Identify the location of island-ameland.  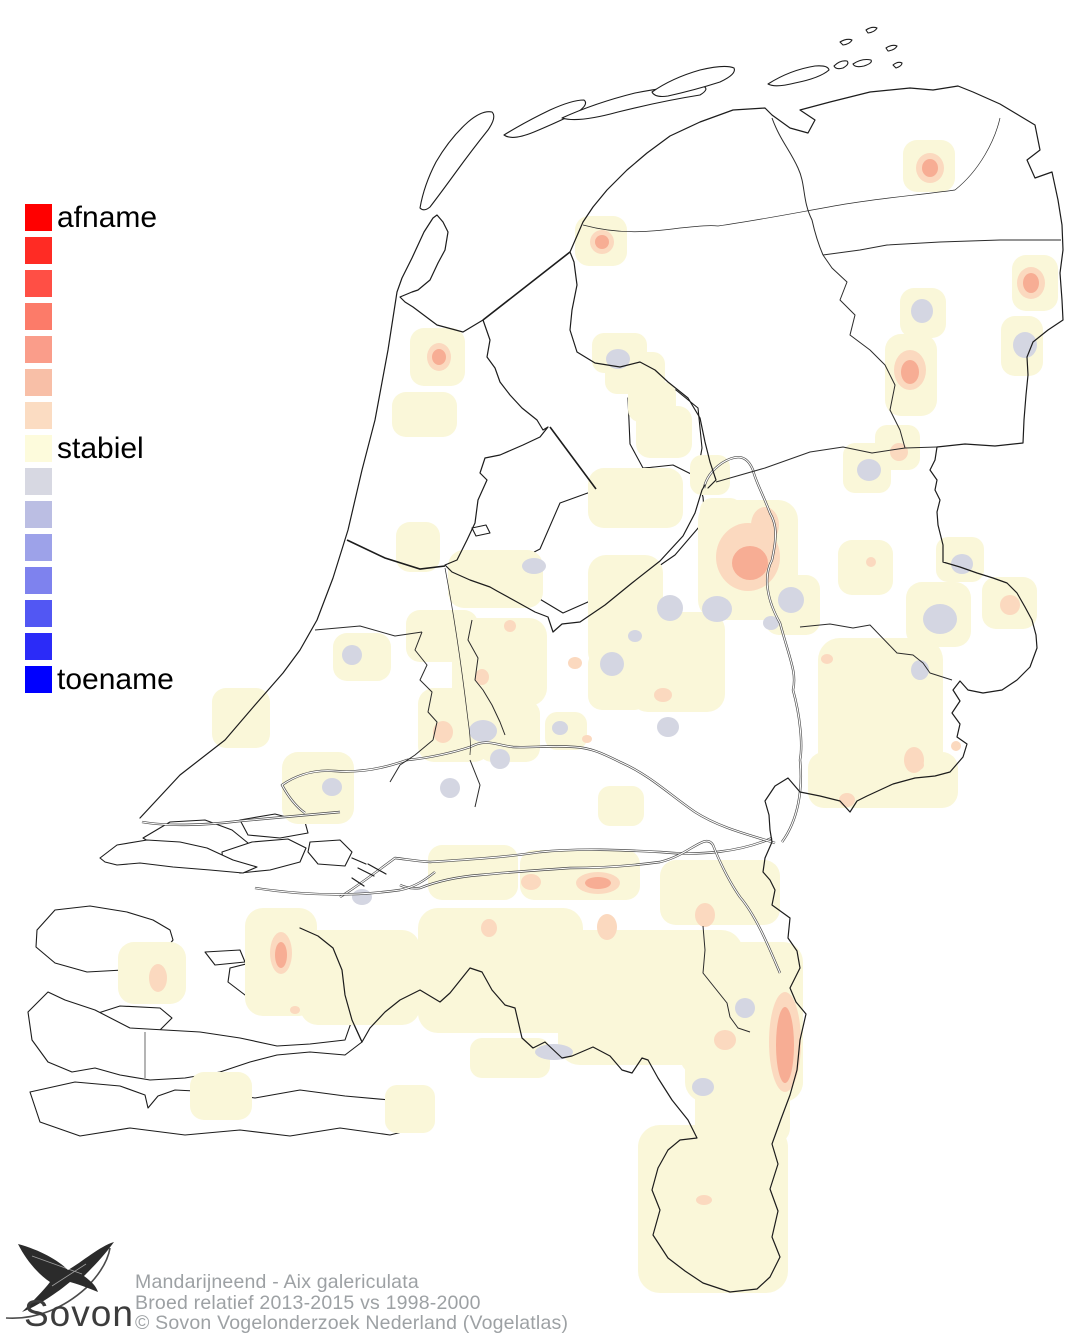
(693, 81).